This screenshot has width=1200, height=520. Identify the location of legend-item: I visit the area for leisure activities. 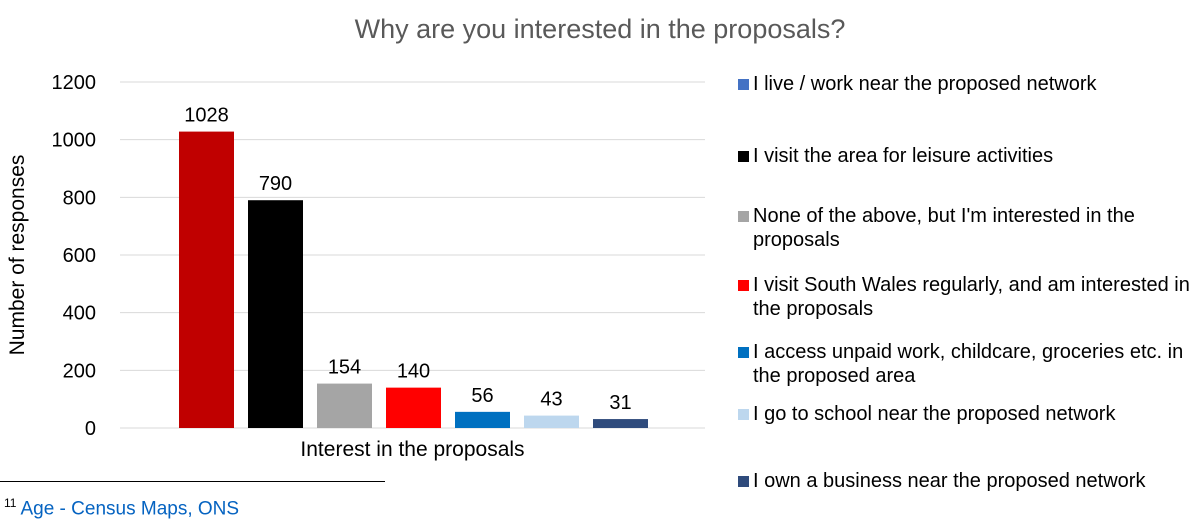
(965, 156).